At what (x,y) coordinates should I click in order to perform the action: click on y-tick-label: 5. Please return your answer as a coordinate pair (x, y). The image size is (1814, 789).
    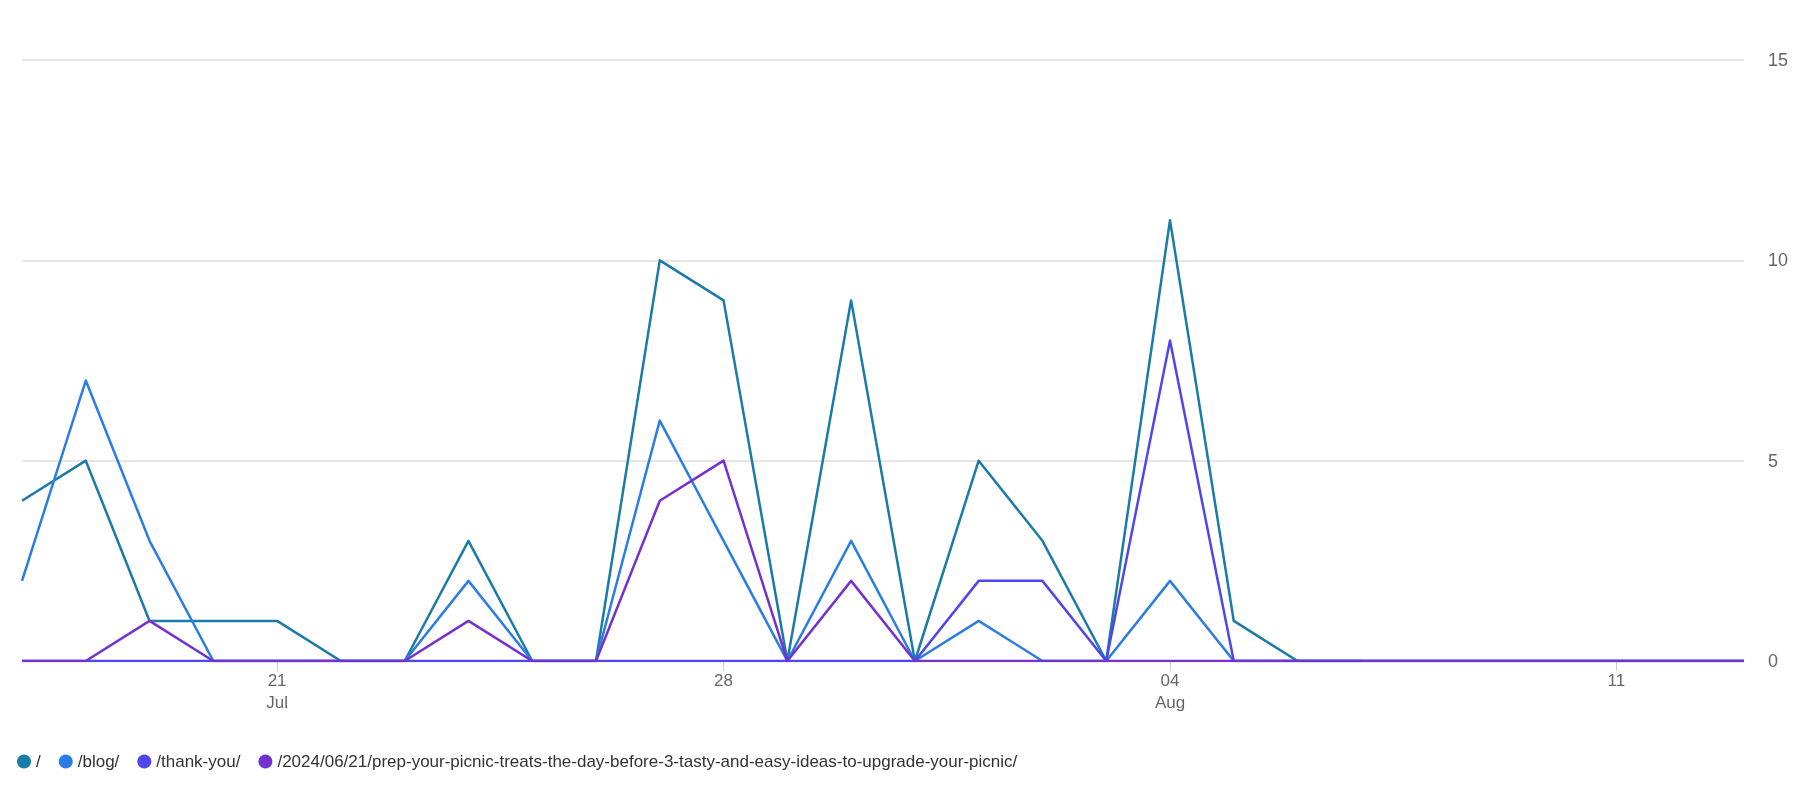
    Looking at the image, I should click on (1773, 460).